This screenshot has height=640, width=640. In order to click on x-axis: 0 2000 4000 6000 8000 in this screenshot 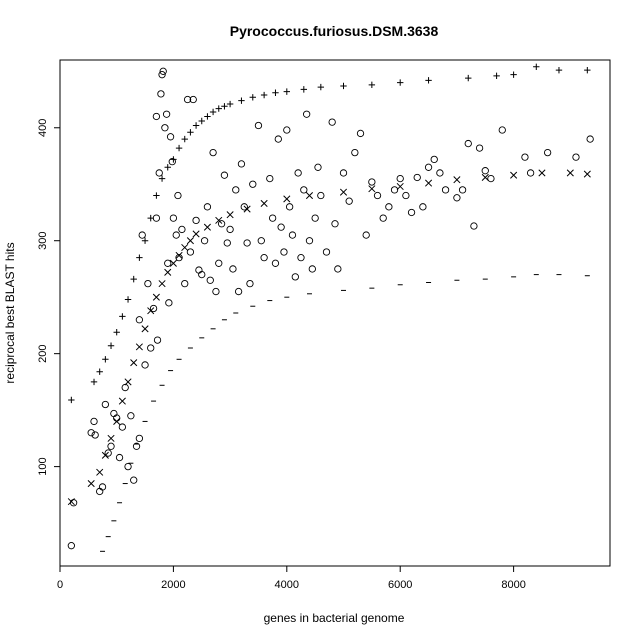, I will do `click(291, 578)`.